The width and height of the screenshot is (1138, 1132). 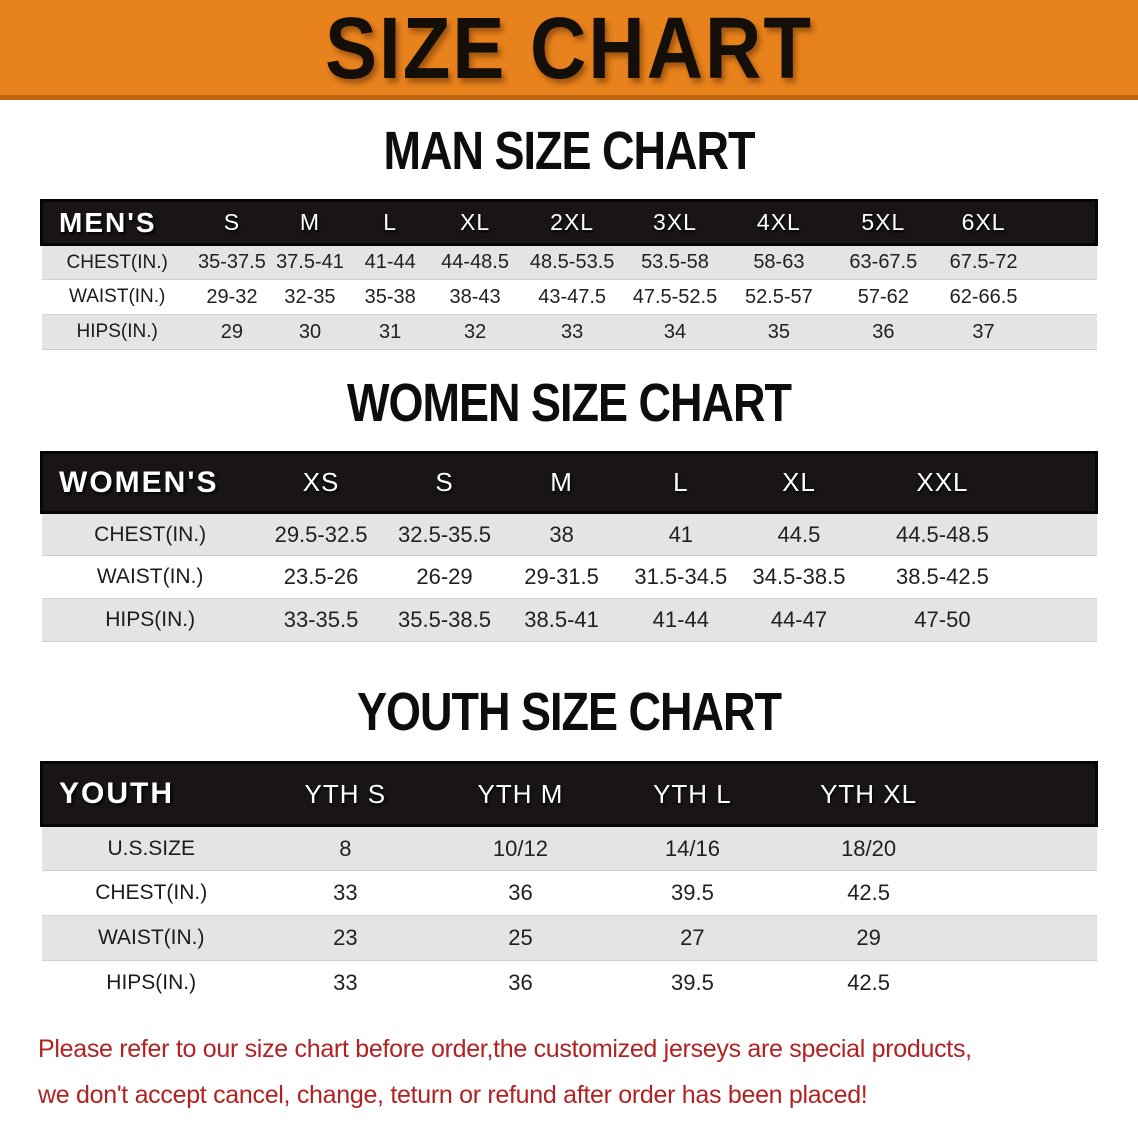 What do you see at coordinates (799, 534) in the screenshot?
I see `size-value: 44.5` at bounding box center [799, 534].